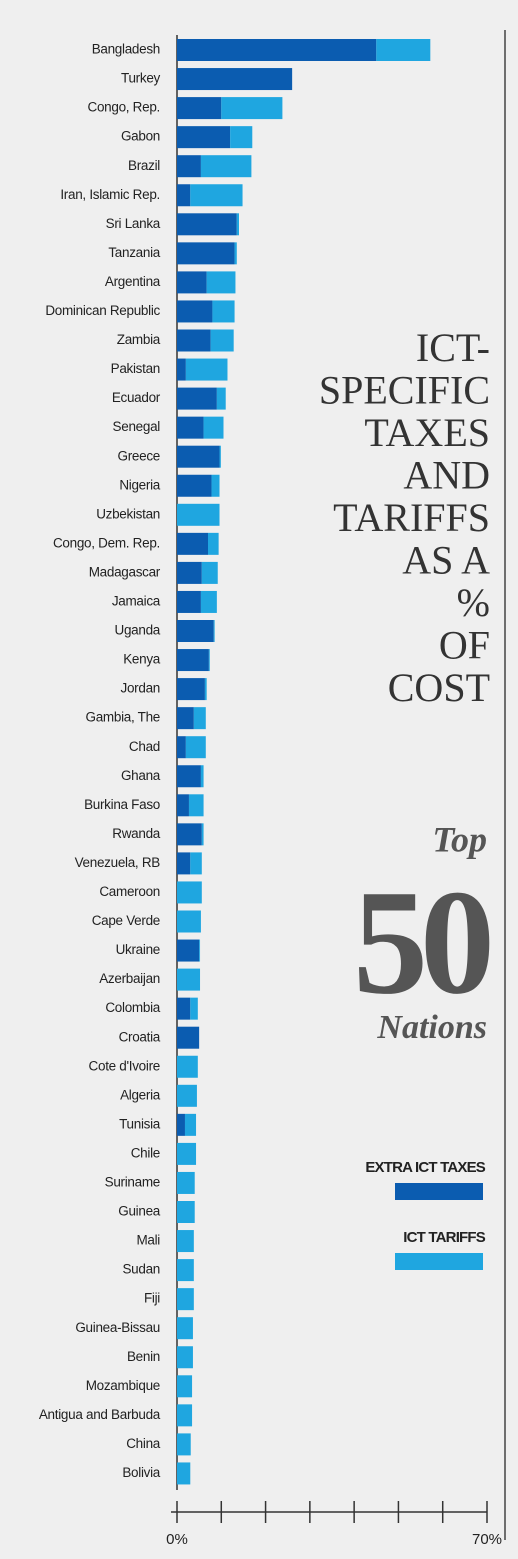  What do you see at coordinates (473, 602) in the screenshot?
I see `title-line: %` at bounding box center [473, 602].